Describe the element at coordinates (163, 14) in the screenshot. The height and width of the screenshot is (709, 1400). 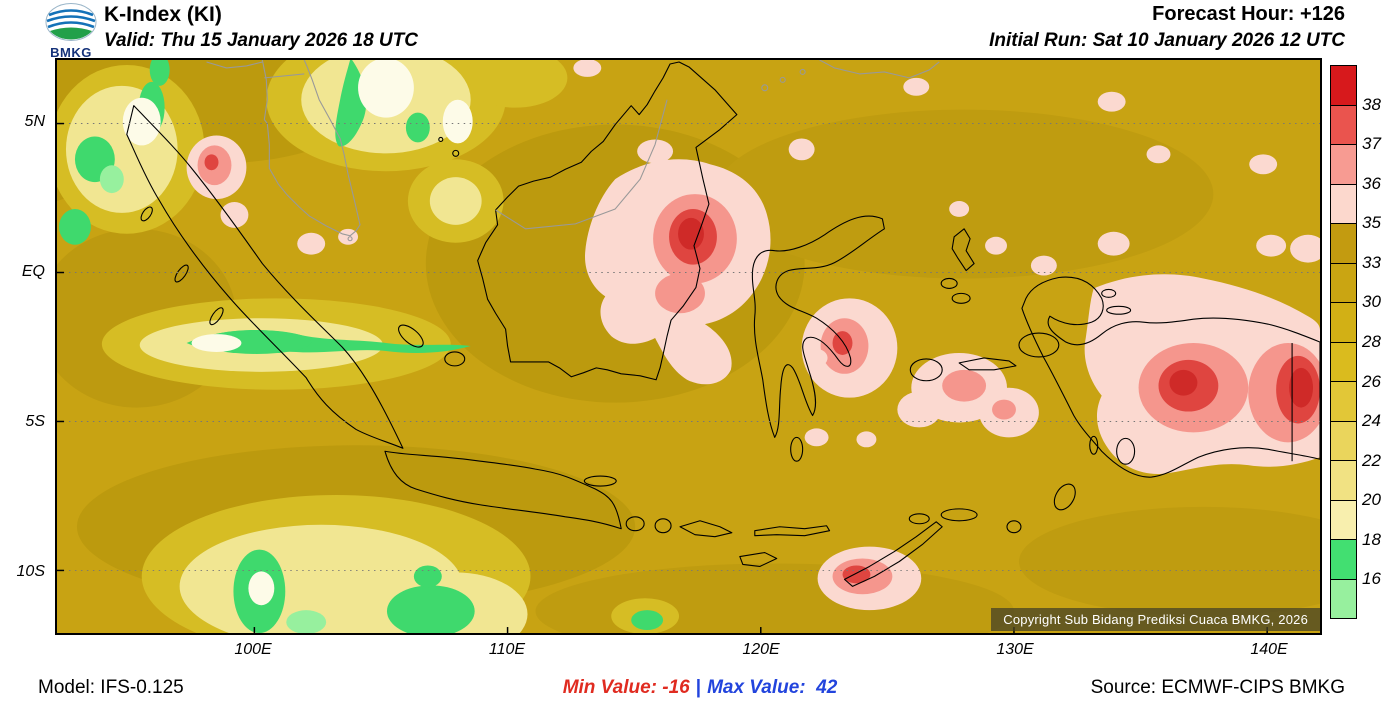
I see `page-title: K-Index (KI)` at that location.